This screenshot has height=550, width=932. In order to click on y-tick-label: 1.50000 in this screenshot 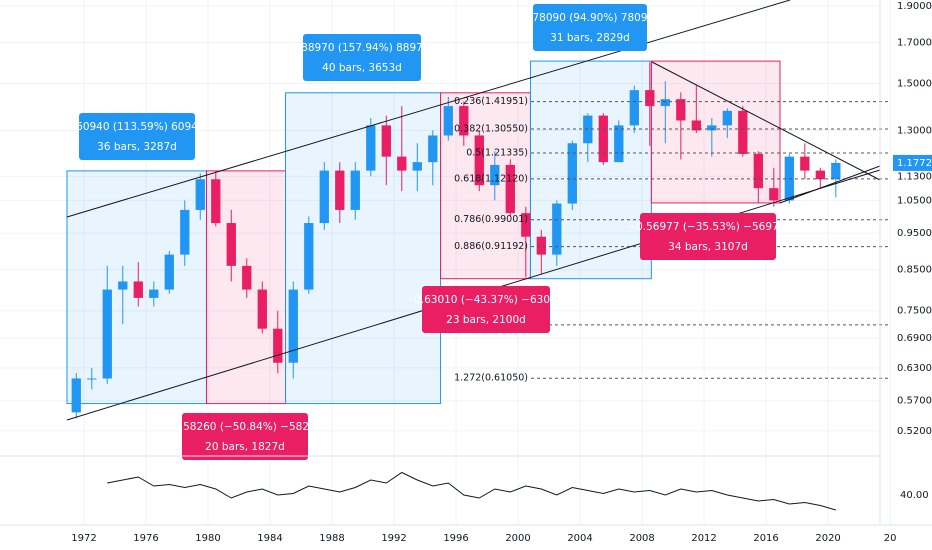, I will do `click(914, 83)`.